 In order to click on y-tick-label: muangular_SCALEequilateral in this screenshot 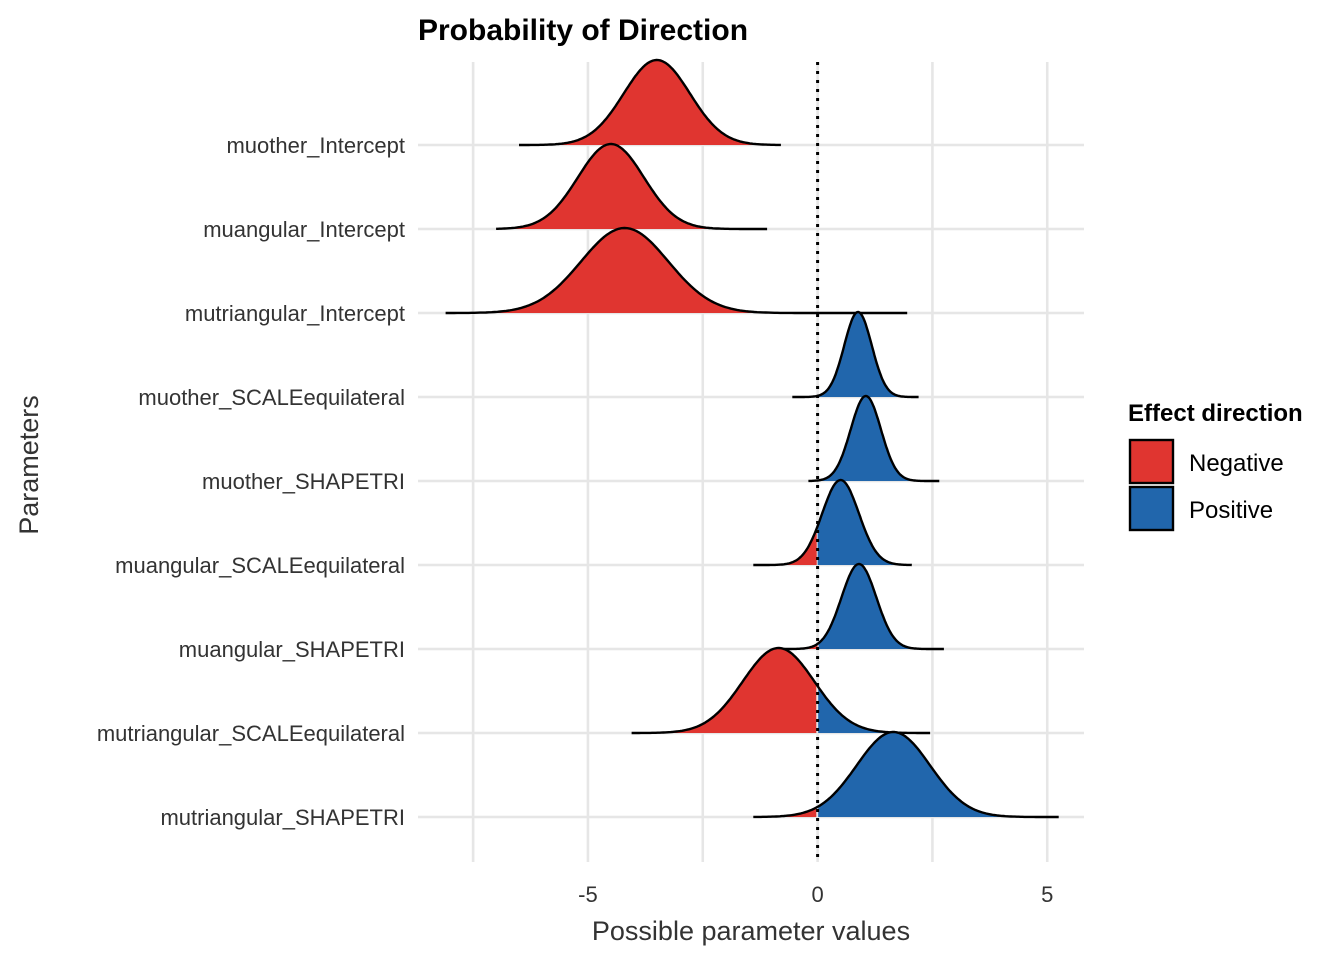, I will do `click(260, 565)`.